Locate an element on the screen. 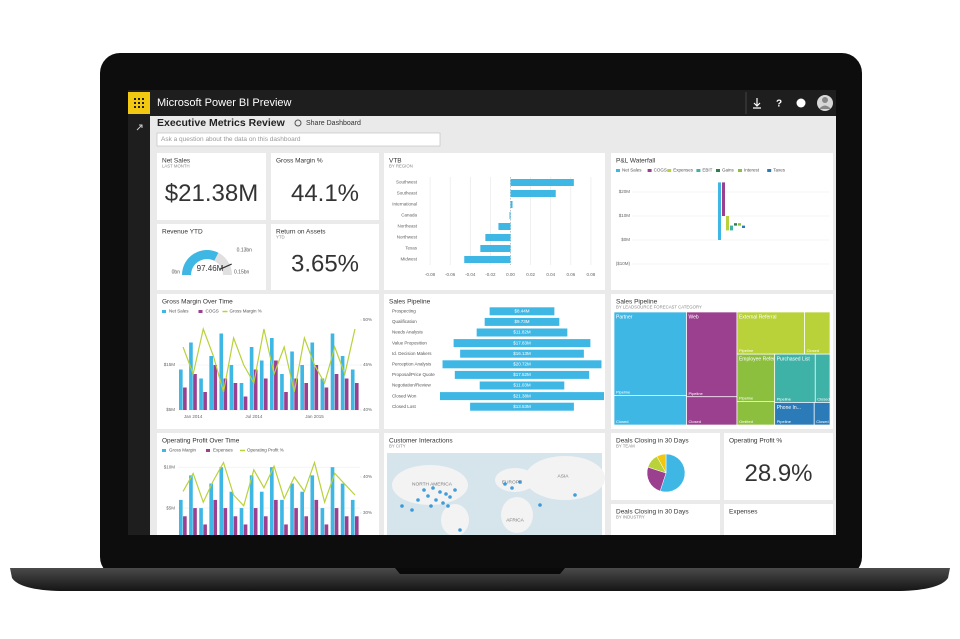 The image size is (960, 639). legend-label: COGS is located at coordinates (212, 311).